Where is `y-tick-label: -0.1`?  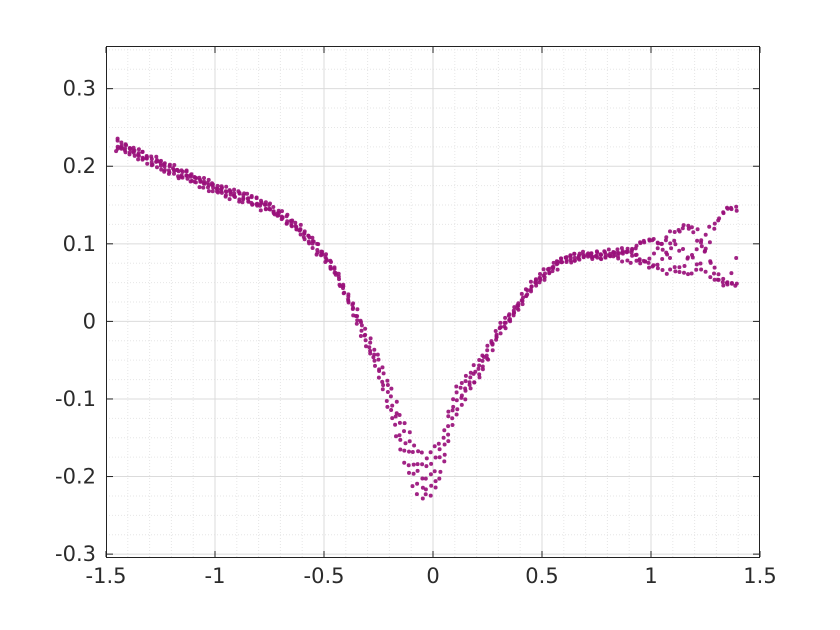 y-tick-label: -0.1 is located at coordinates (75, 399).